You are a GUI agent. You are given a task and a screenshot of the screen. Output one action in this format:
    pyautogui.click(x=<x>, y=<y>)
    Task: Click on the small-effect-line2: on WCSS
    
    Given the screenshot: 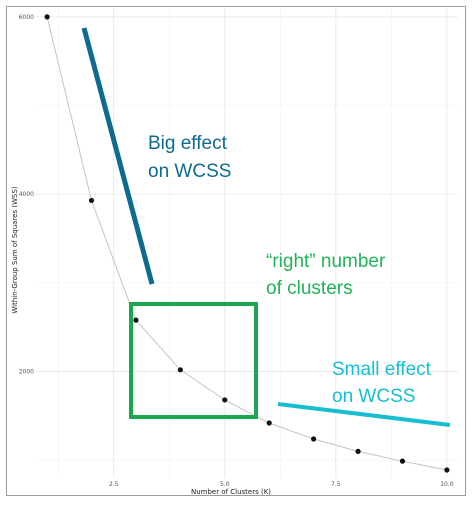 What is the action you would take?
    pyautogui.click(x=373, y=396)
    